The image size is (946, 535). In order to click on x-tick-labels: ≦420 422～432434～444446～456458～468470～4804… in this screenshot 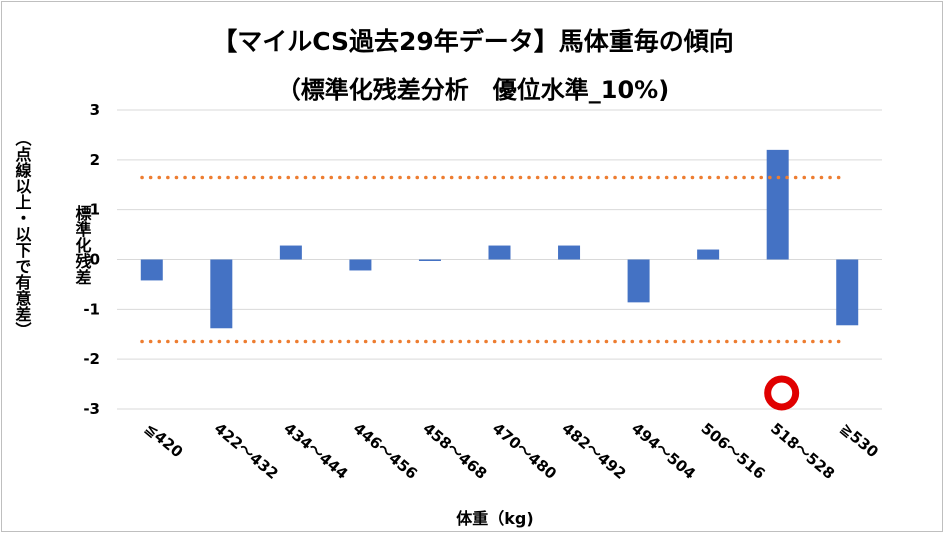, I will do `click(511, 451)`.